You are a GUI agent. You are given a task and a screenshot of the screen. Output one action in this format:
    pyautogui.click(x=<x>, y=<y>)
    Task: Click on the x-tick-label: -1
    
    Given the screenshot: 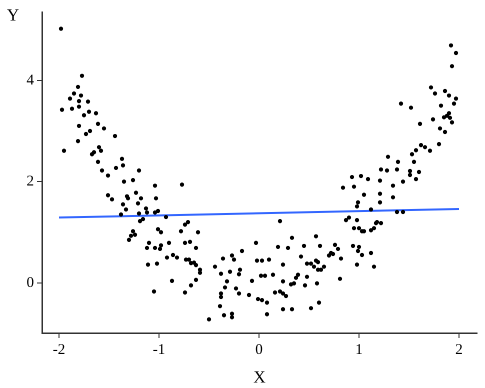 What is the action you would take?
    pyautogui.click(x=159, y=350)
    